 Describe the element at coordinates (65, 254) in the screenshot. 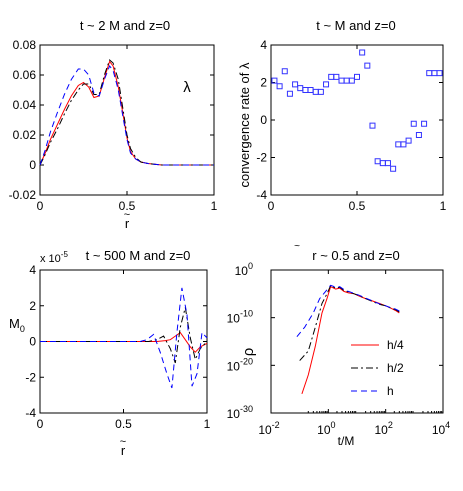

I see `exponent-power: -5` at that location.